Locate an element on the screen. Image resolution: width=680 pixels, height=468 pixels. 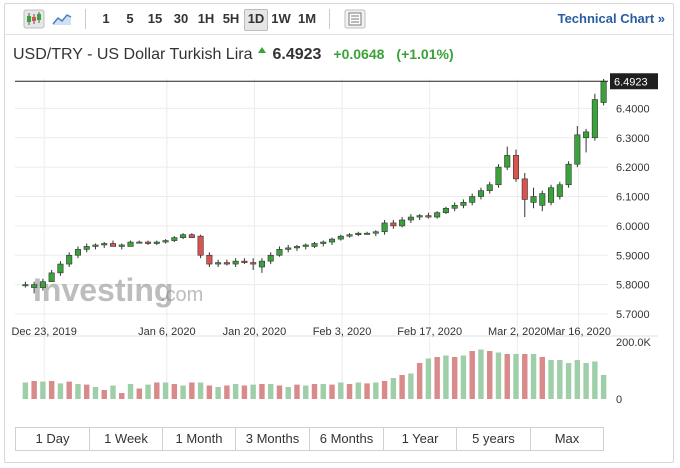
range-3-months: 3 Months is located at coordinates (273, 439).